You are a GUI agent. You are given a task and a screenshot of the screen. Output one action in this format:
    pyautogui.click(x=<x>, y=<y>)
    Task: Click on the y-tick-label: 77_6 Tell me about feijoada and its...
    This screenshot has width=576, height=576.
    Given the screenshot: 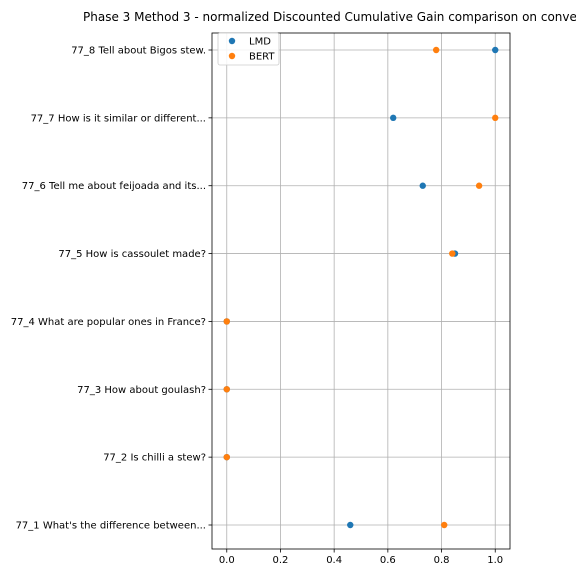 What is the action you would take?
    pyautogui.click(x=114, y=186)
    